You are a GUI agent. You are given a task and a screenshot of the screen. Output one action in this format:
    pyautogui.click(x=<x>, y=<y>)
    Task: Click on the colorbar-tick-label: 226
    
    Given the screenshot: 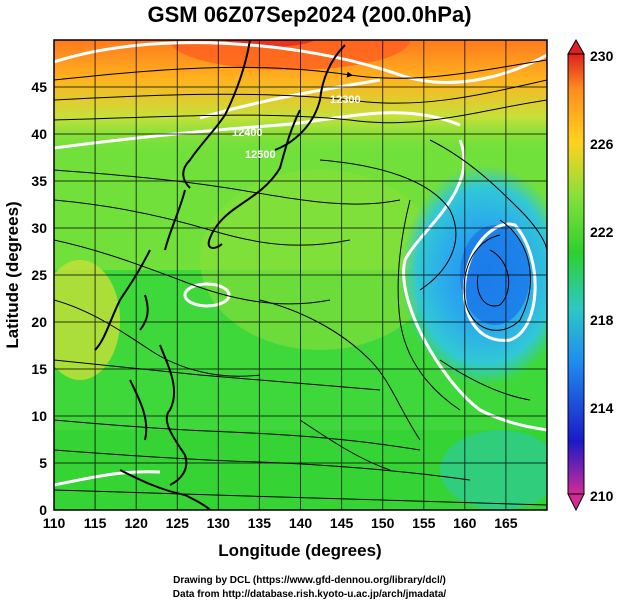 What is the action you would take?
    pyautogui.click(x=602, y=144)
    